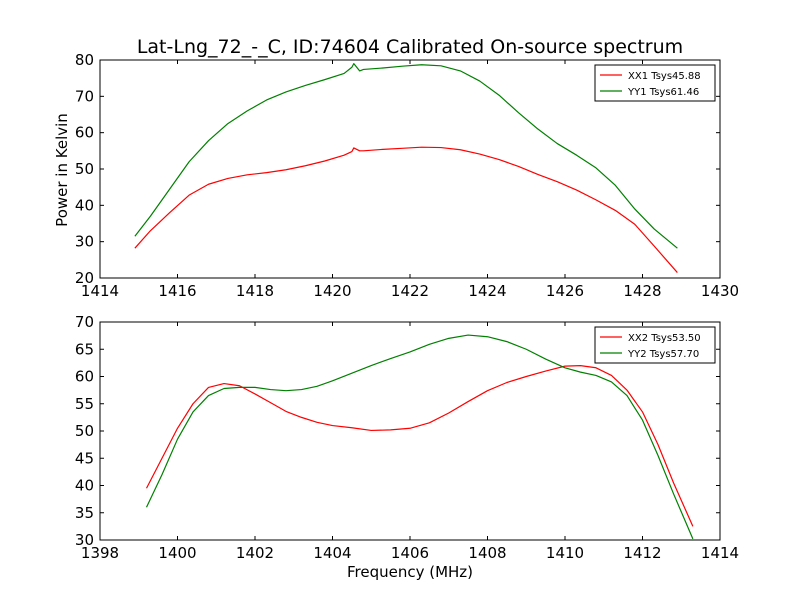  What do you see at coordinates (84, 278) in the screenshot?
I see `top-y-tick-label: 20` at bounding box center [84, 278].